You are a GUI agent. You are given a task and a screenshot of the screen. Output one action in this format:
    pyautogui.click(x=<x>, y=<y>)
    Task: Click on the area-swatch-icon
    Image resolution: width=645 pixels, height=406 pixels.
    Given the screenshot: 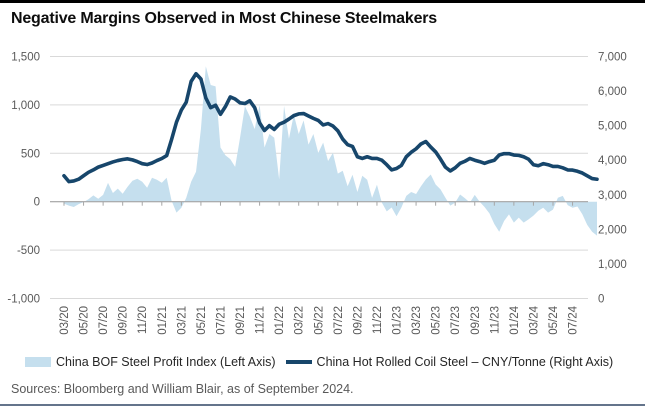 What is the action you would take?
    pyautogui.click(x=38, y=362)
    